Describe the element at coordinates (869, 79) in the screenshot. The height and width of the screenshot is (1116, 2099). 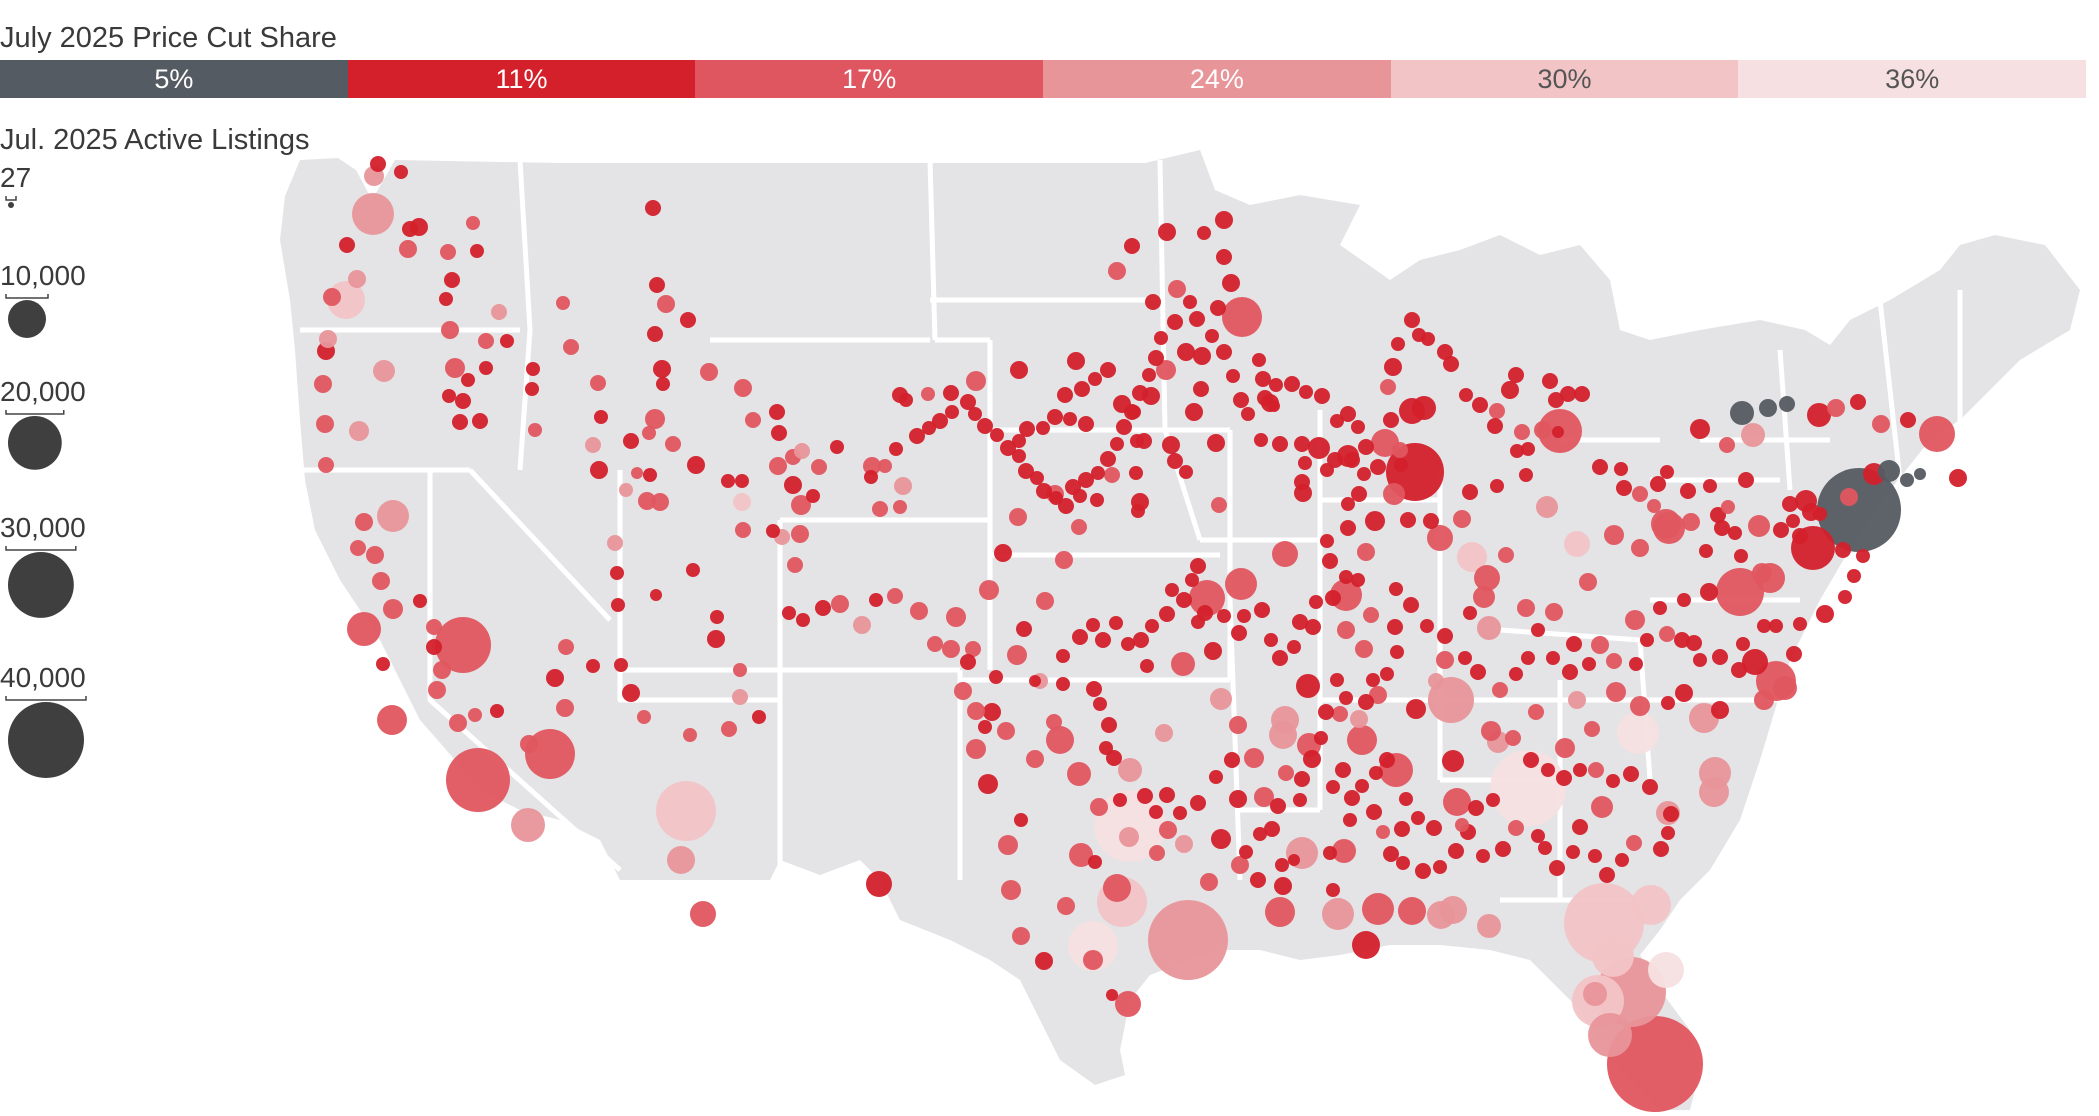
I see `legend-bin-2: 17%` at that location.